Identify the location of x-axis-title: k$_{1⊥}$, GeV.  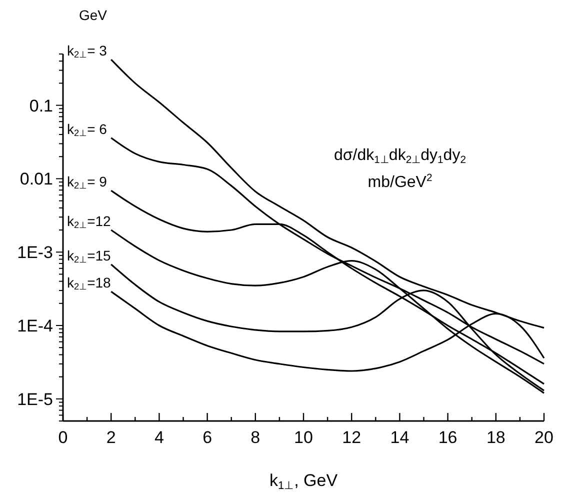
(303, 481).